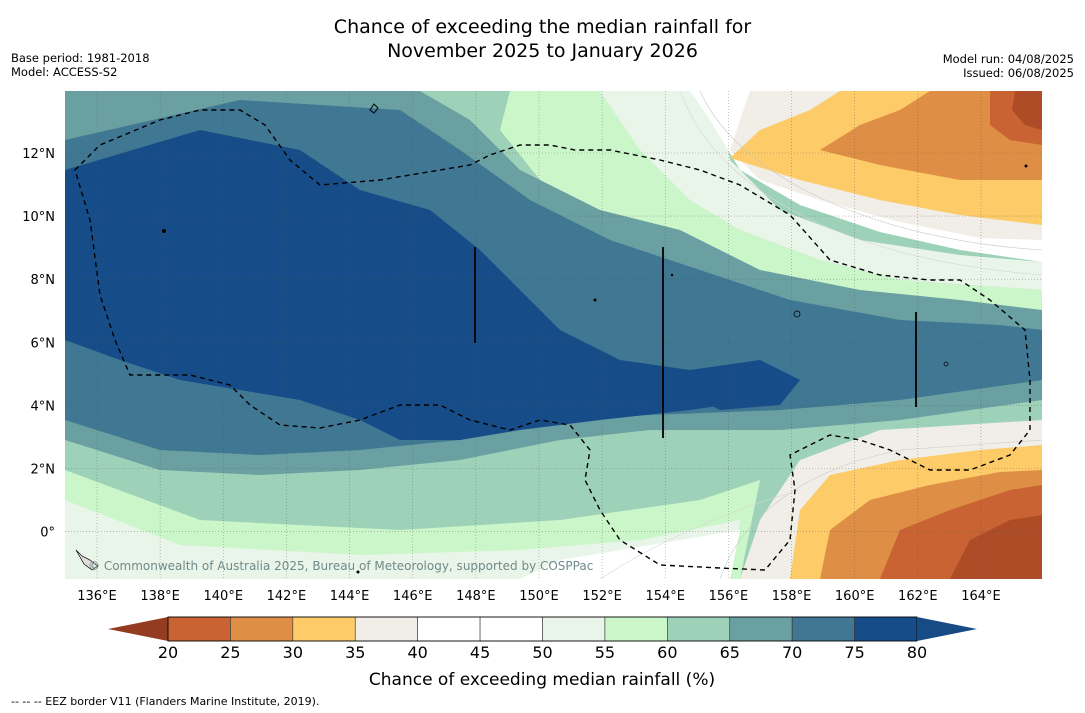 Image resolution: width=1085 pixels, height=713 pixels. I want to click on latitude-labels: 12°N 10°N 8°N 6°N 4°N 2°N 0°, so click(38, 344).